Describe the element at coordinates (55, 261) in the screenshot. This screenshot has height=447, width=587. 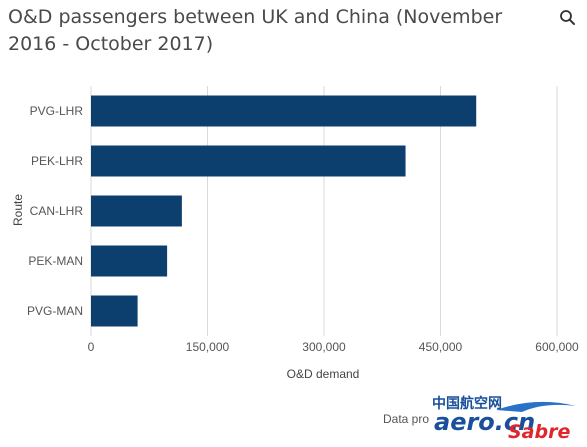
I see `category-label: PEK-MAN` at that location.